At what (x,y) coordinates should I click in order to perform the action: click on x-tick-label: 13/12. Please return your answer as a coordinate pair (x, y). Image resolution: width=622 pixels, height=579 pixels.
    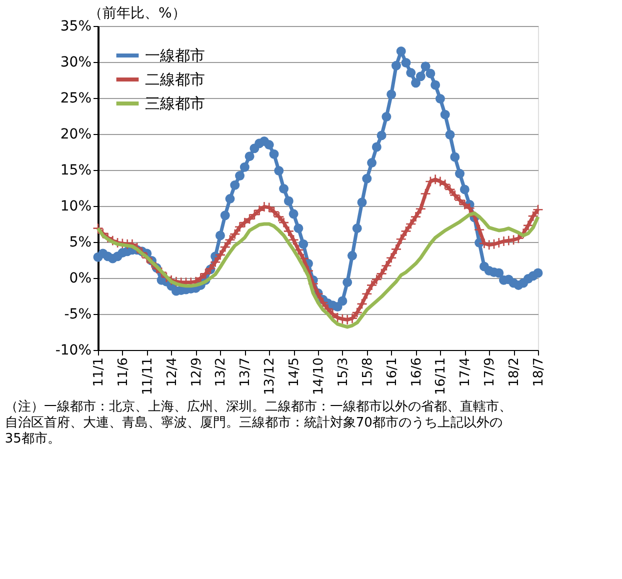
    Looking at the image, I should click on (270, 376).